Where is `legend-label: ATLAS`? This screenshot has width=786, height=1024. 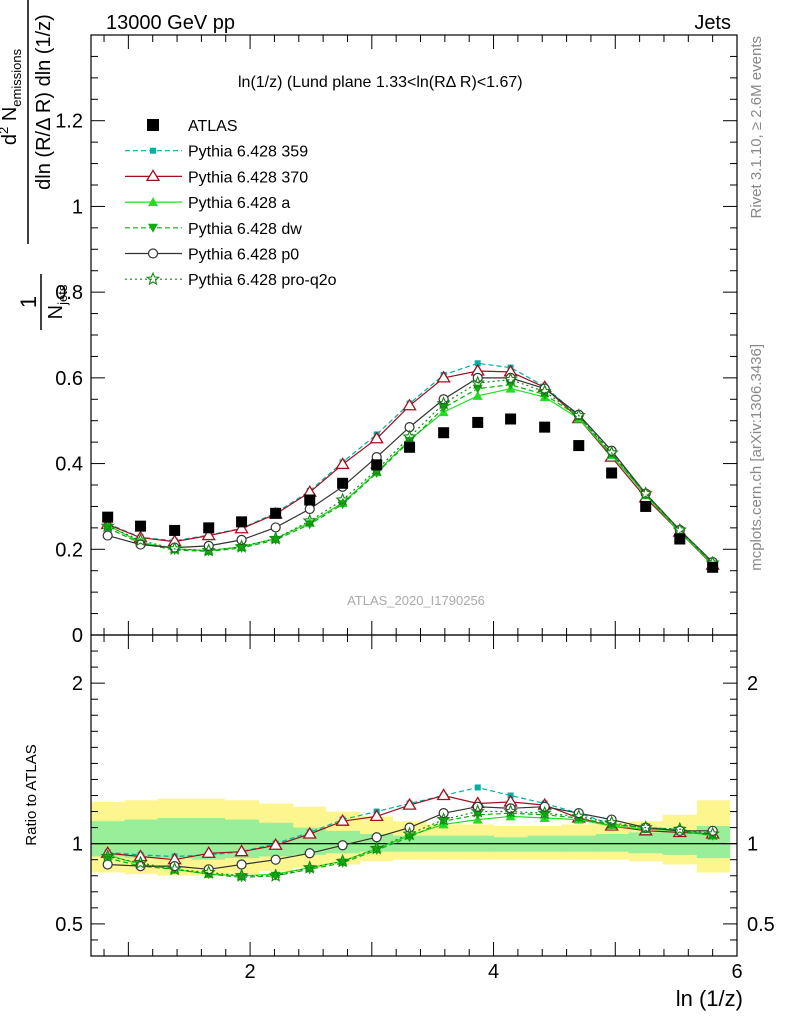 legend-label: ATLAS is located at coordinates (213, 126).